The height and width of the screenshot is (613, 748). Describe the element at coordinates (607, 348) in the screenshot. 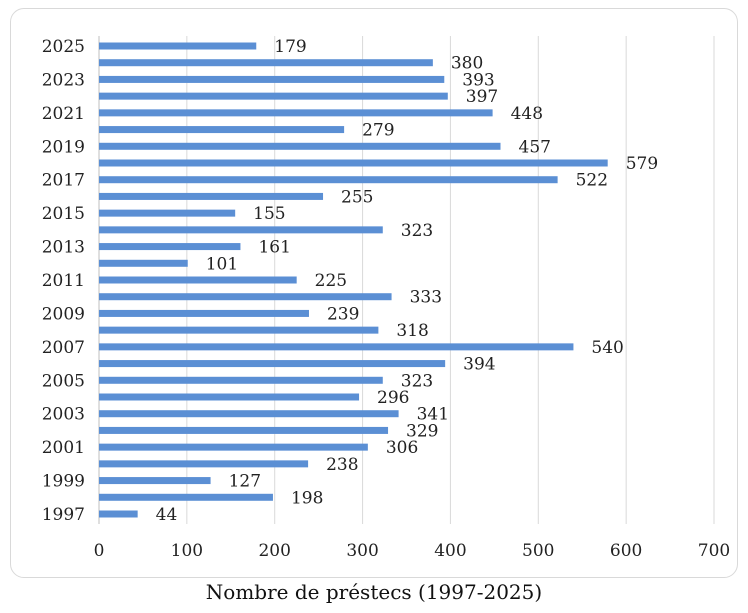

I see `data-label-2007: 540` at that location.